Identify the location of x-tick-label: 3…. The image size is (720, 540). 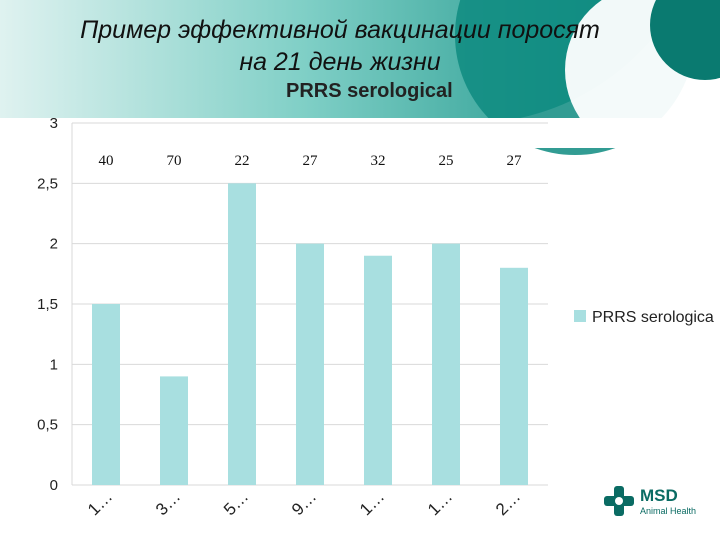
(168, 503).